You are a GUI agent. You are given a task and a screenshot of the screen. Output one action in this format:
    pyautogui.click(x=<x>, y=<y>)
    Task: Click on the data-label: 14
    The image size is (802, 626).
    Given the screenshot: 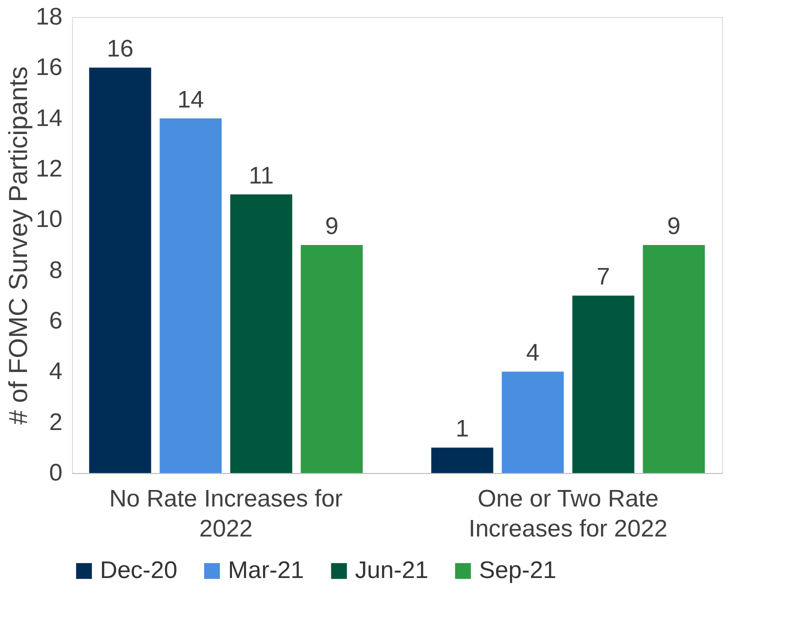 What is the action you would take?
    pyautogui.click(x=190, y=100)
    